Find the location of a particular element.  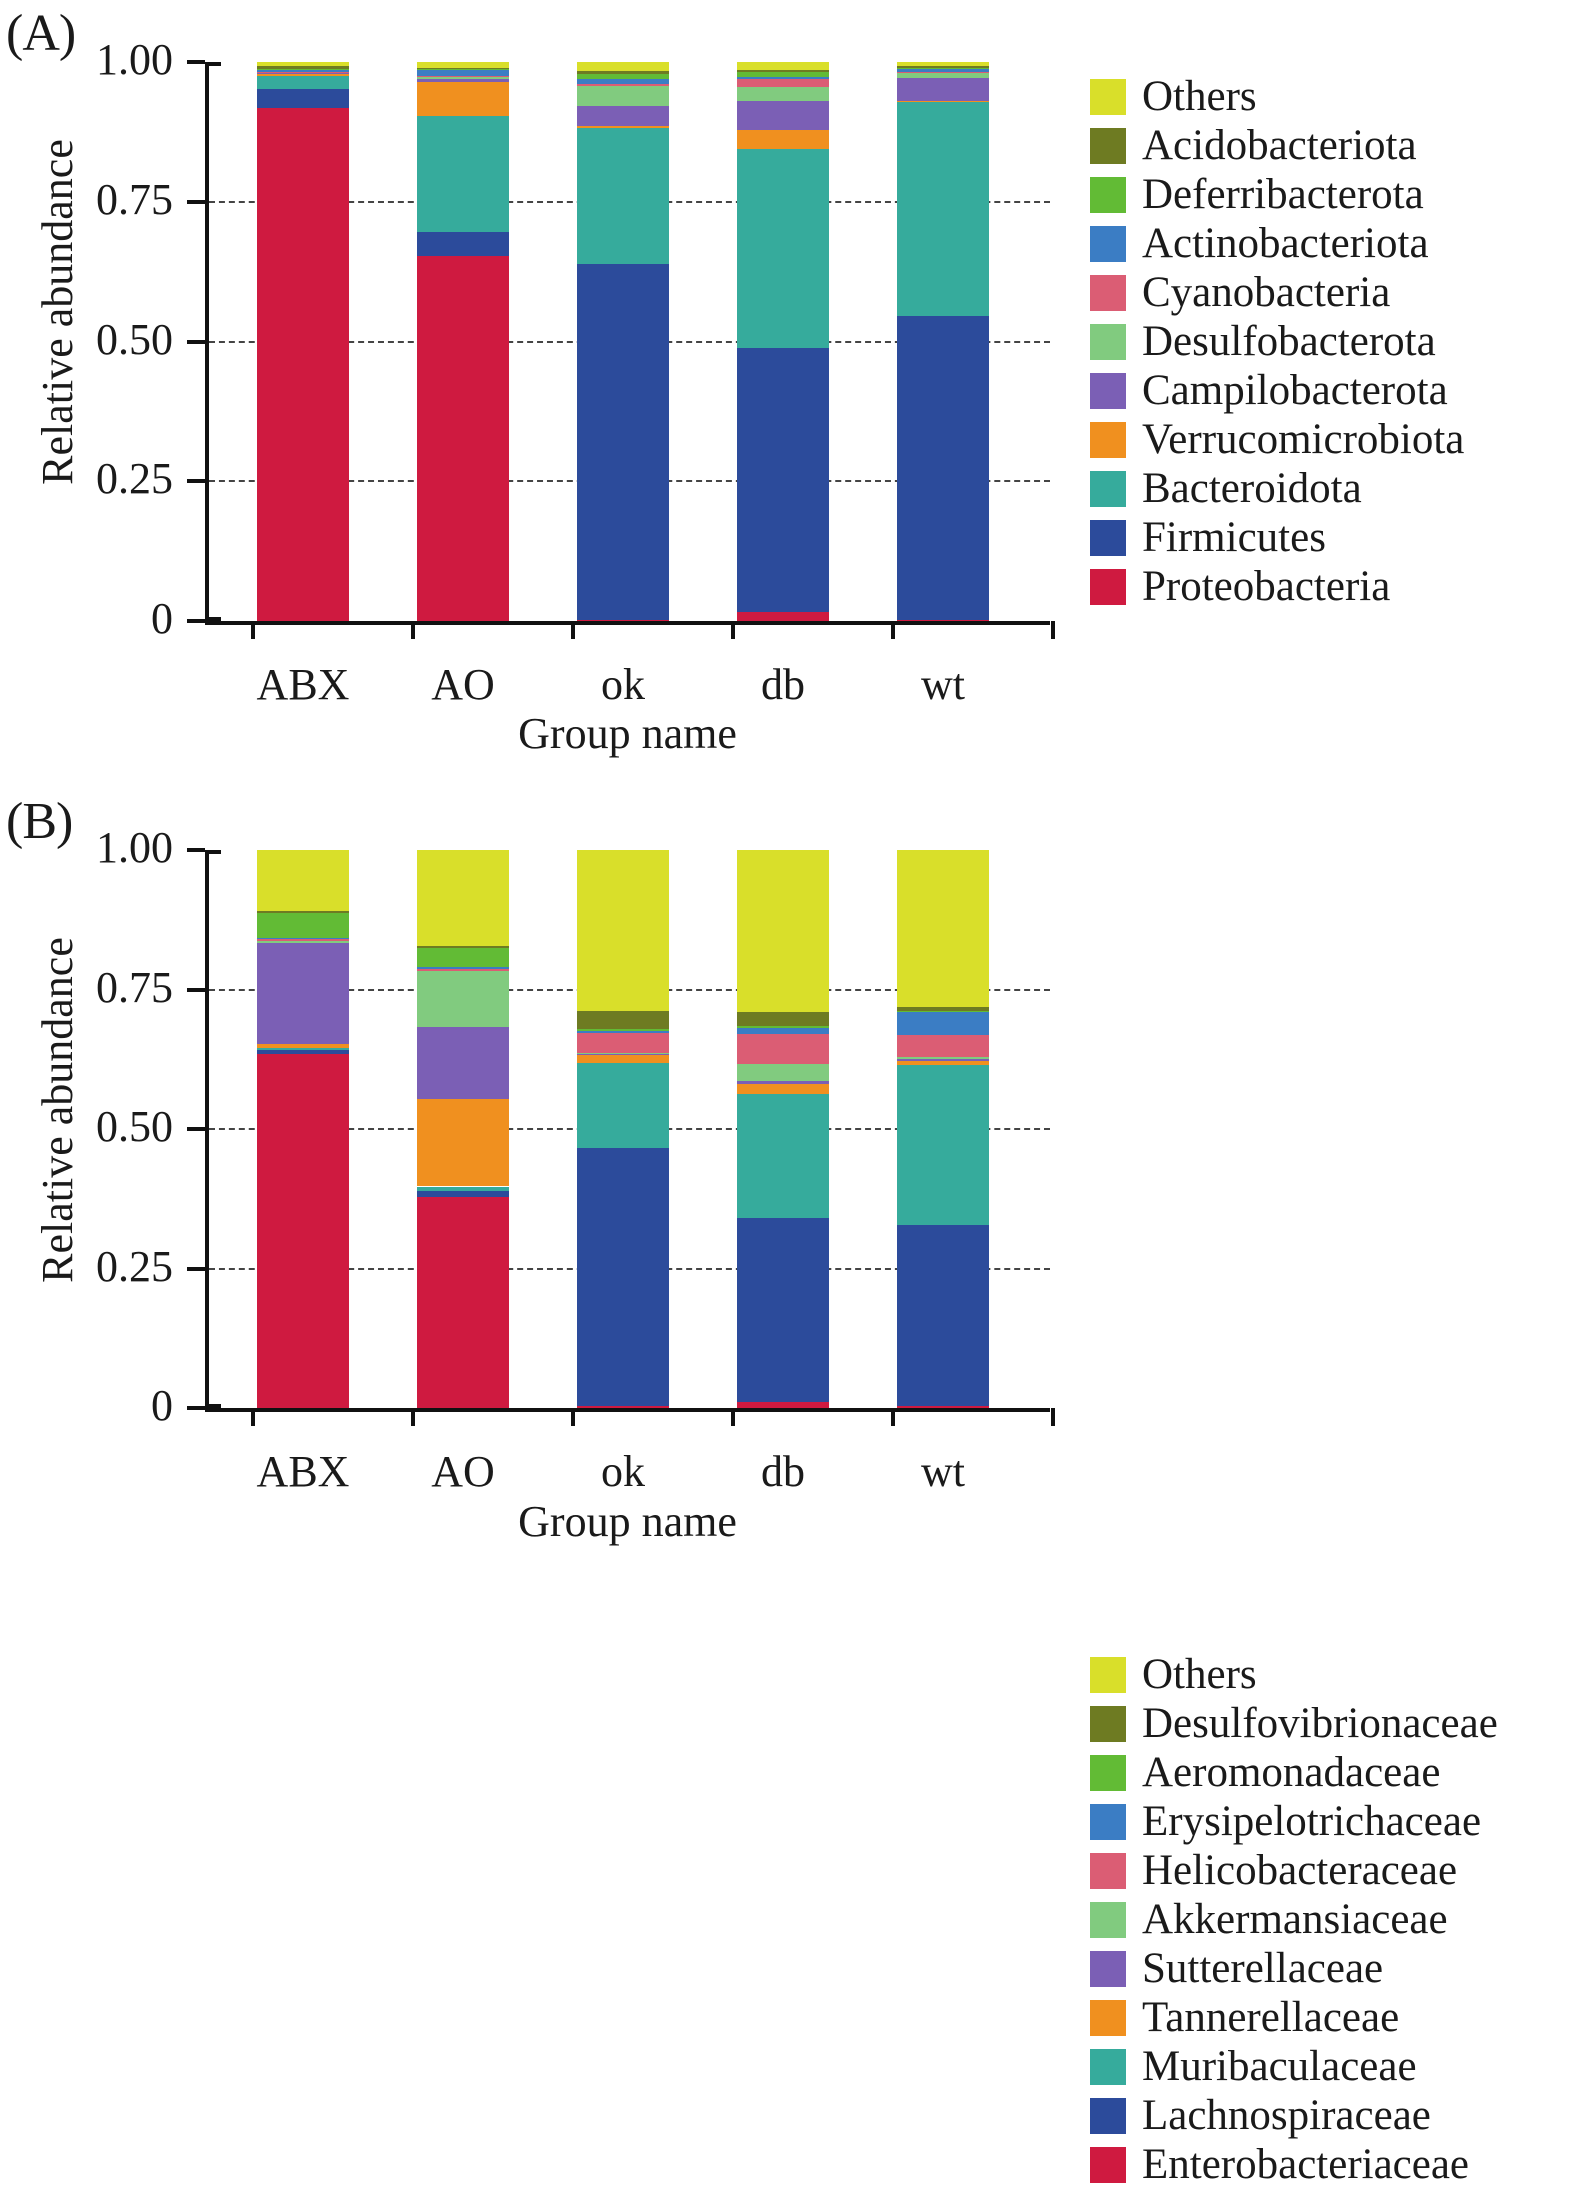

legend-item-erysipelotrichaceae: Erysipelotrichaceae is located at coordinates (1332, 1821).